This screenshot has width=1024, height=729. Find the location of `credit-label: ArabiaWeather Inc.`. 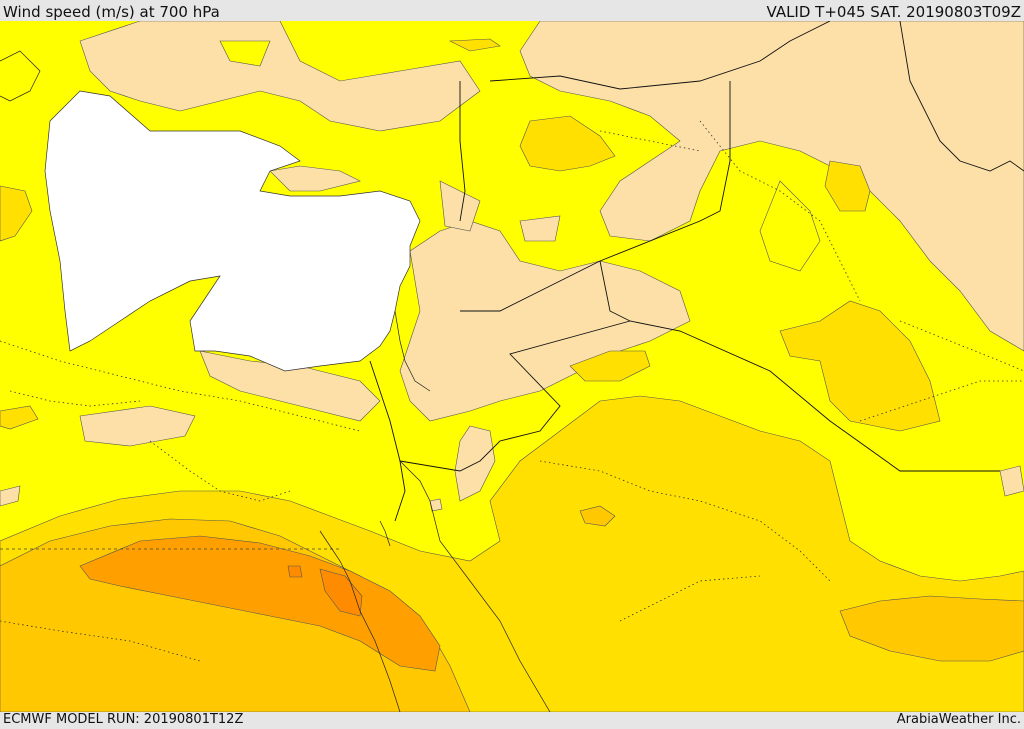

credit-label: ArabiaWeather Inc. is located at coordinates (958, 719).